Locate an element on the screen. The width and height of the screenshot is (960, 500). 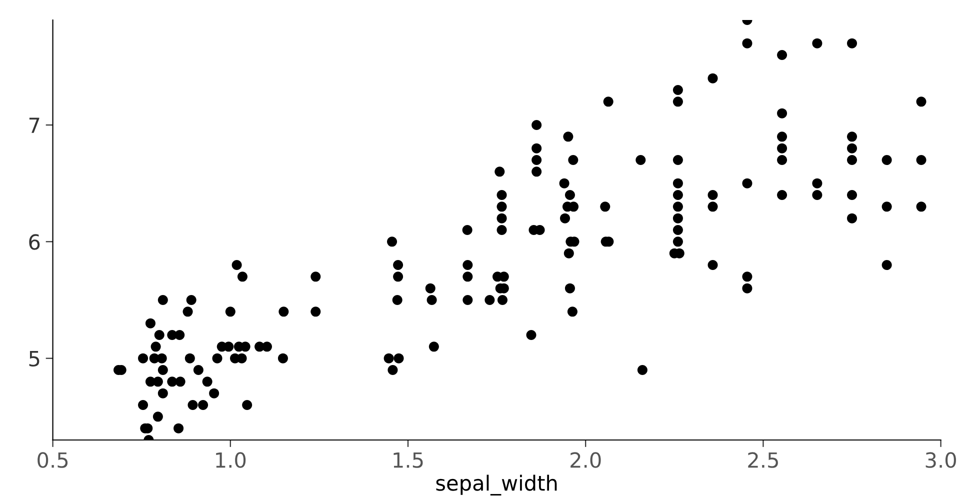
x-tick-label: 0.5 is located at coordinates (53, 460).